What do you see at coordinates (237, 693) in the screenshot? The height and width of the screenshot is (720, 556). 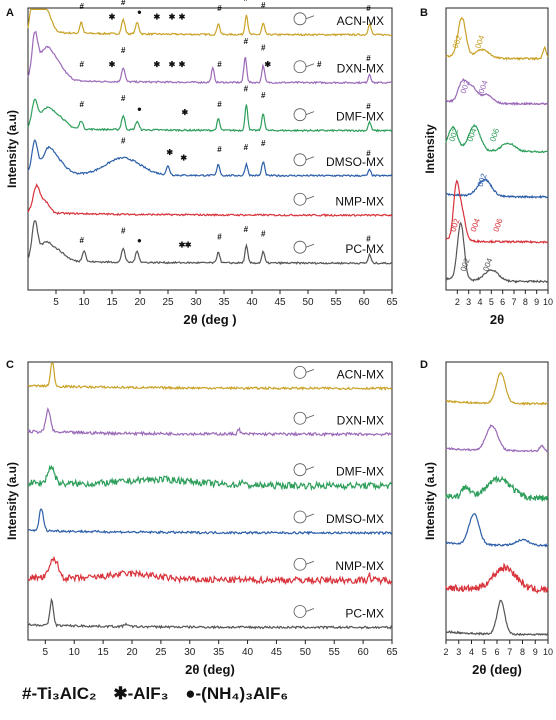 I see `legend-nh4-alf6: ●-(NH₄)₃AlF₆` at bounding box center [237, 693].